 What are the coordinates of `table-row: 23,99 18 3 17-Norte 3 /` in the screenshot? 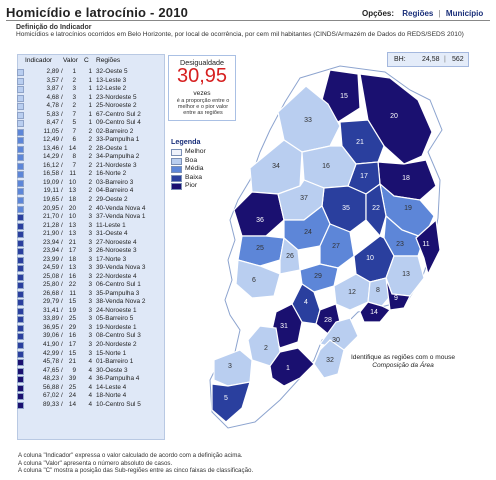 It's located at (91, 260).